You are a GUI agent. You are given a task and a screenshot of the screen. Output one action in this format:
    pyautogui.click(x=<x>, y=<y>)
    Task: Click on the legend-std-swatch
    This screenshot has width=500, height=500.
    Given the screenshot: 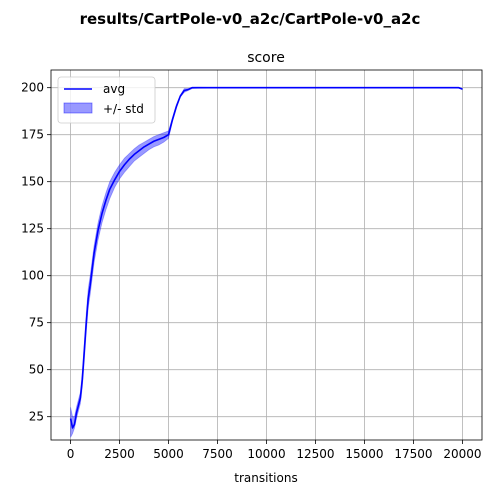 What is the action you would take?
    pyautogui.click(x=78, y=108)
    